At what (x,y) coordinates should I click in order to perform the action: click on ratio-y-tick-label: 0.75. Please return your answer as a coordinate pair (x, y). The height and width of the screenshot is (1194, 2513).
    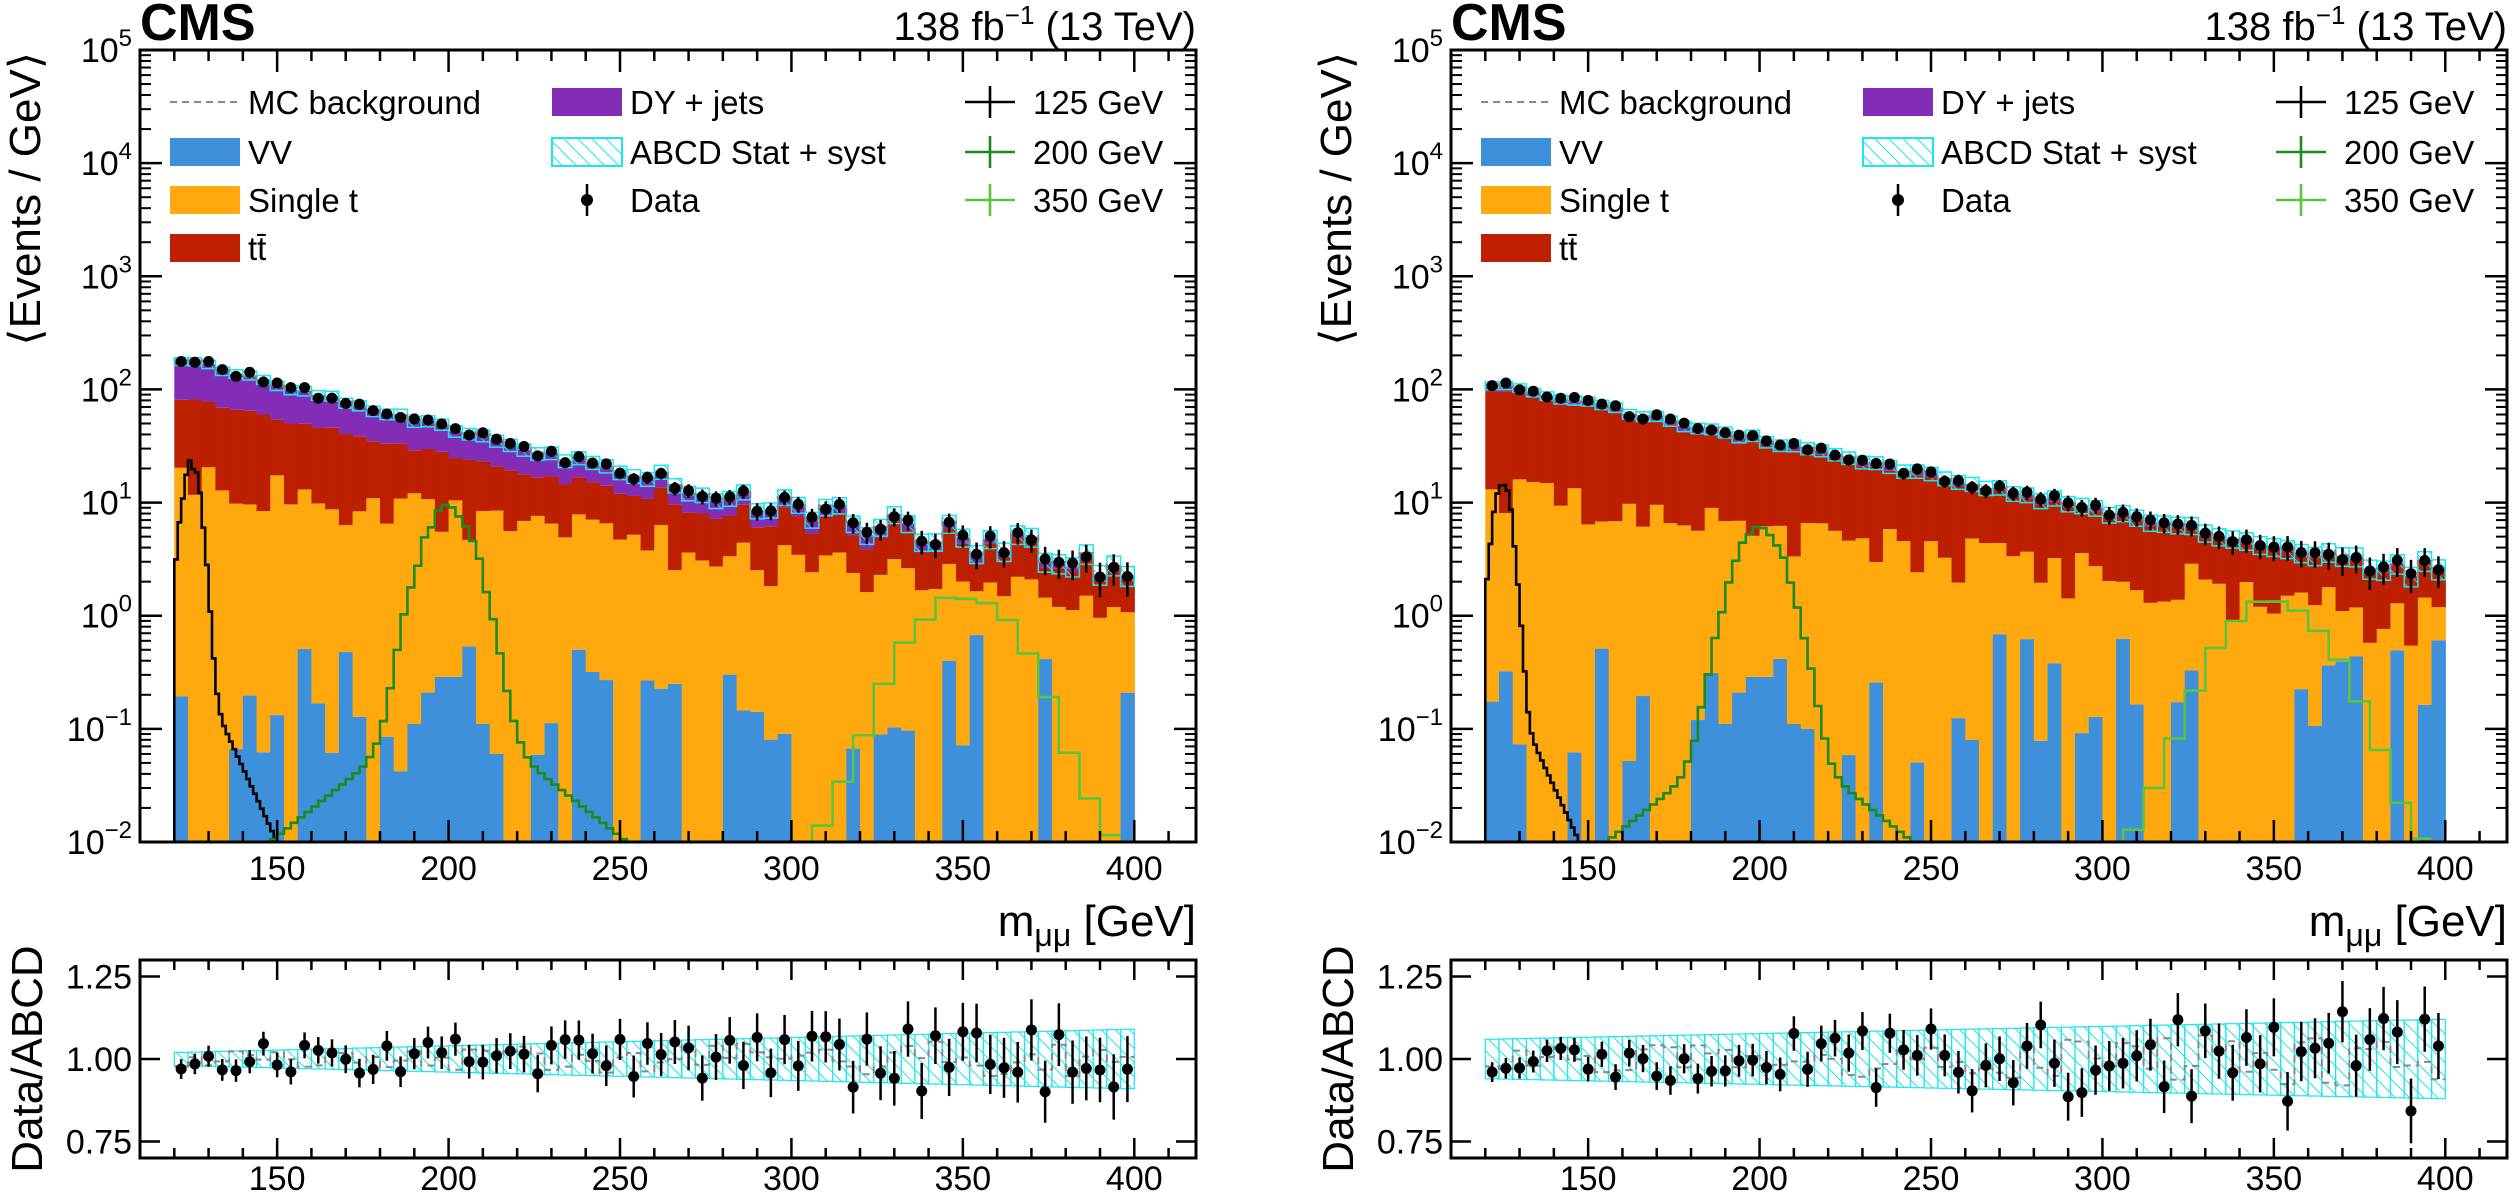
    Looking at the image, I should click on (99, 1143).